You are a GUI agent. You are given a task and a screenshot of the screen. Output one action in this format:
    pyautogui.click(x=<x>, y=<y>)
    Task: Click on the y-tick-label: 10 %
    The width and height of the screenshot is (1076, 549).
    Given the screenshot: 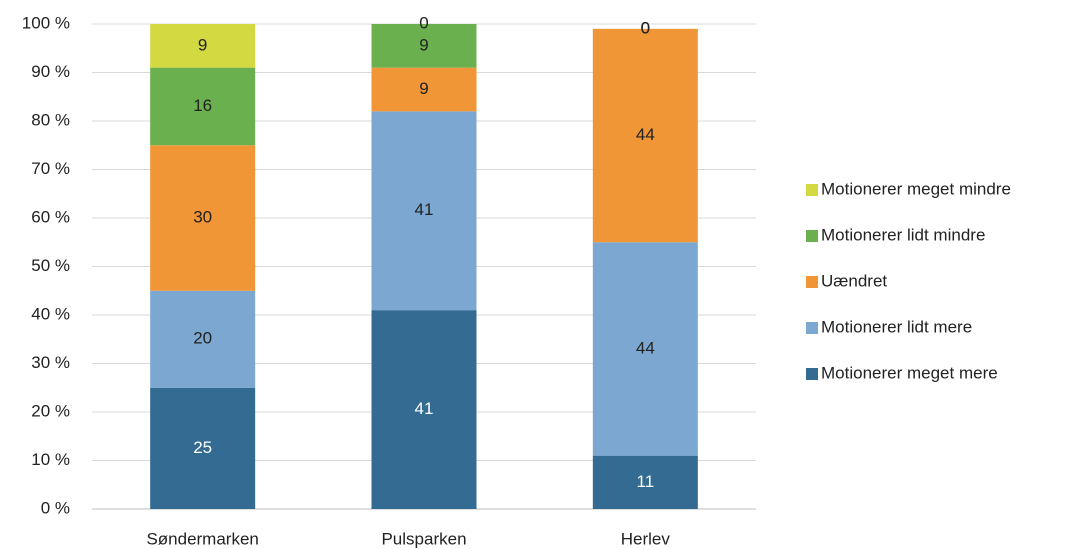 What is the action you would take?
    pyautogui.click(x=50, y=459)
    